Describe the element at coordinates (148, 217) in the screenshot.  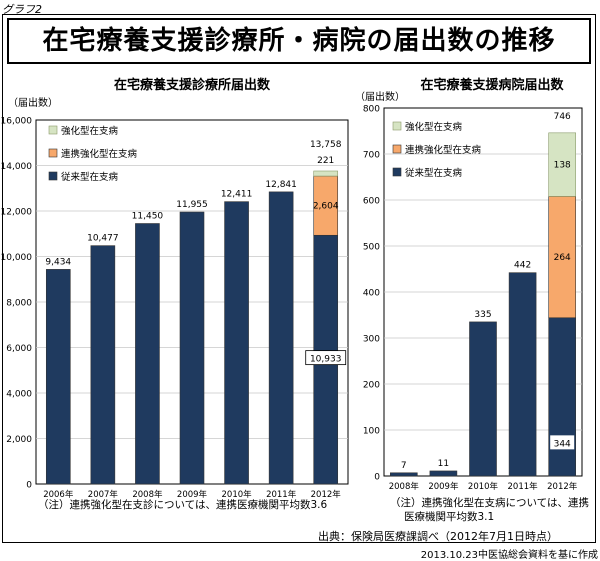
I see `chart-1-total-label: 11,450` at that location.